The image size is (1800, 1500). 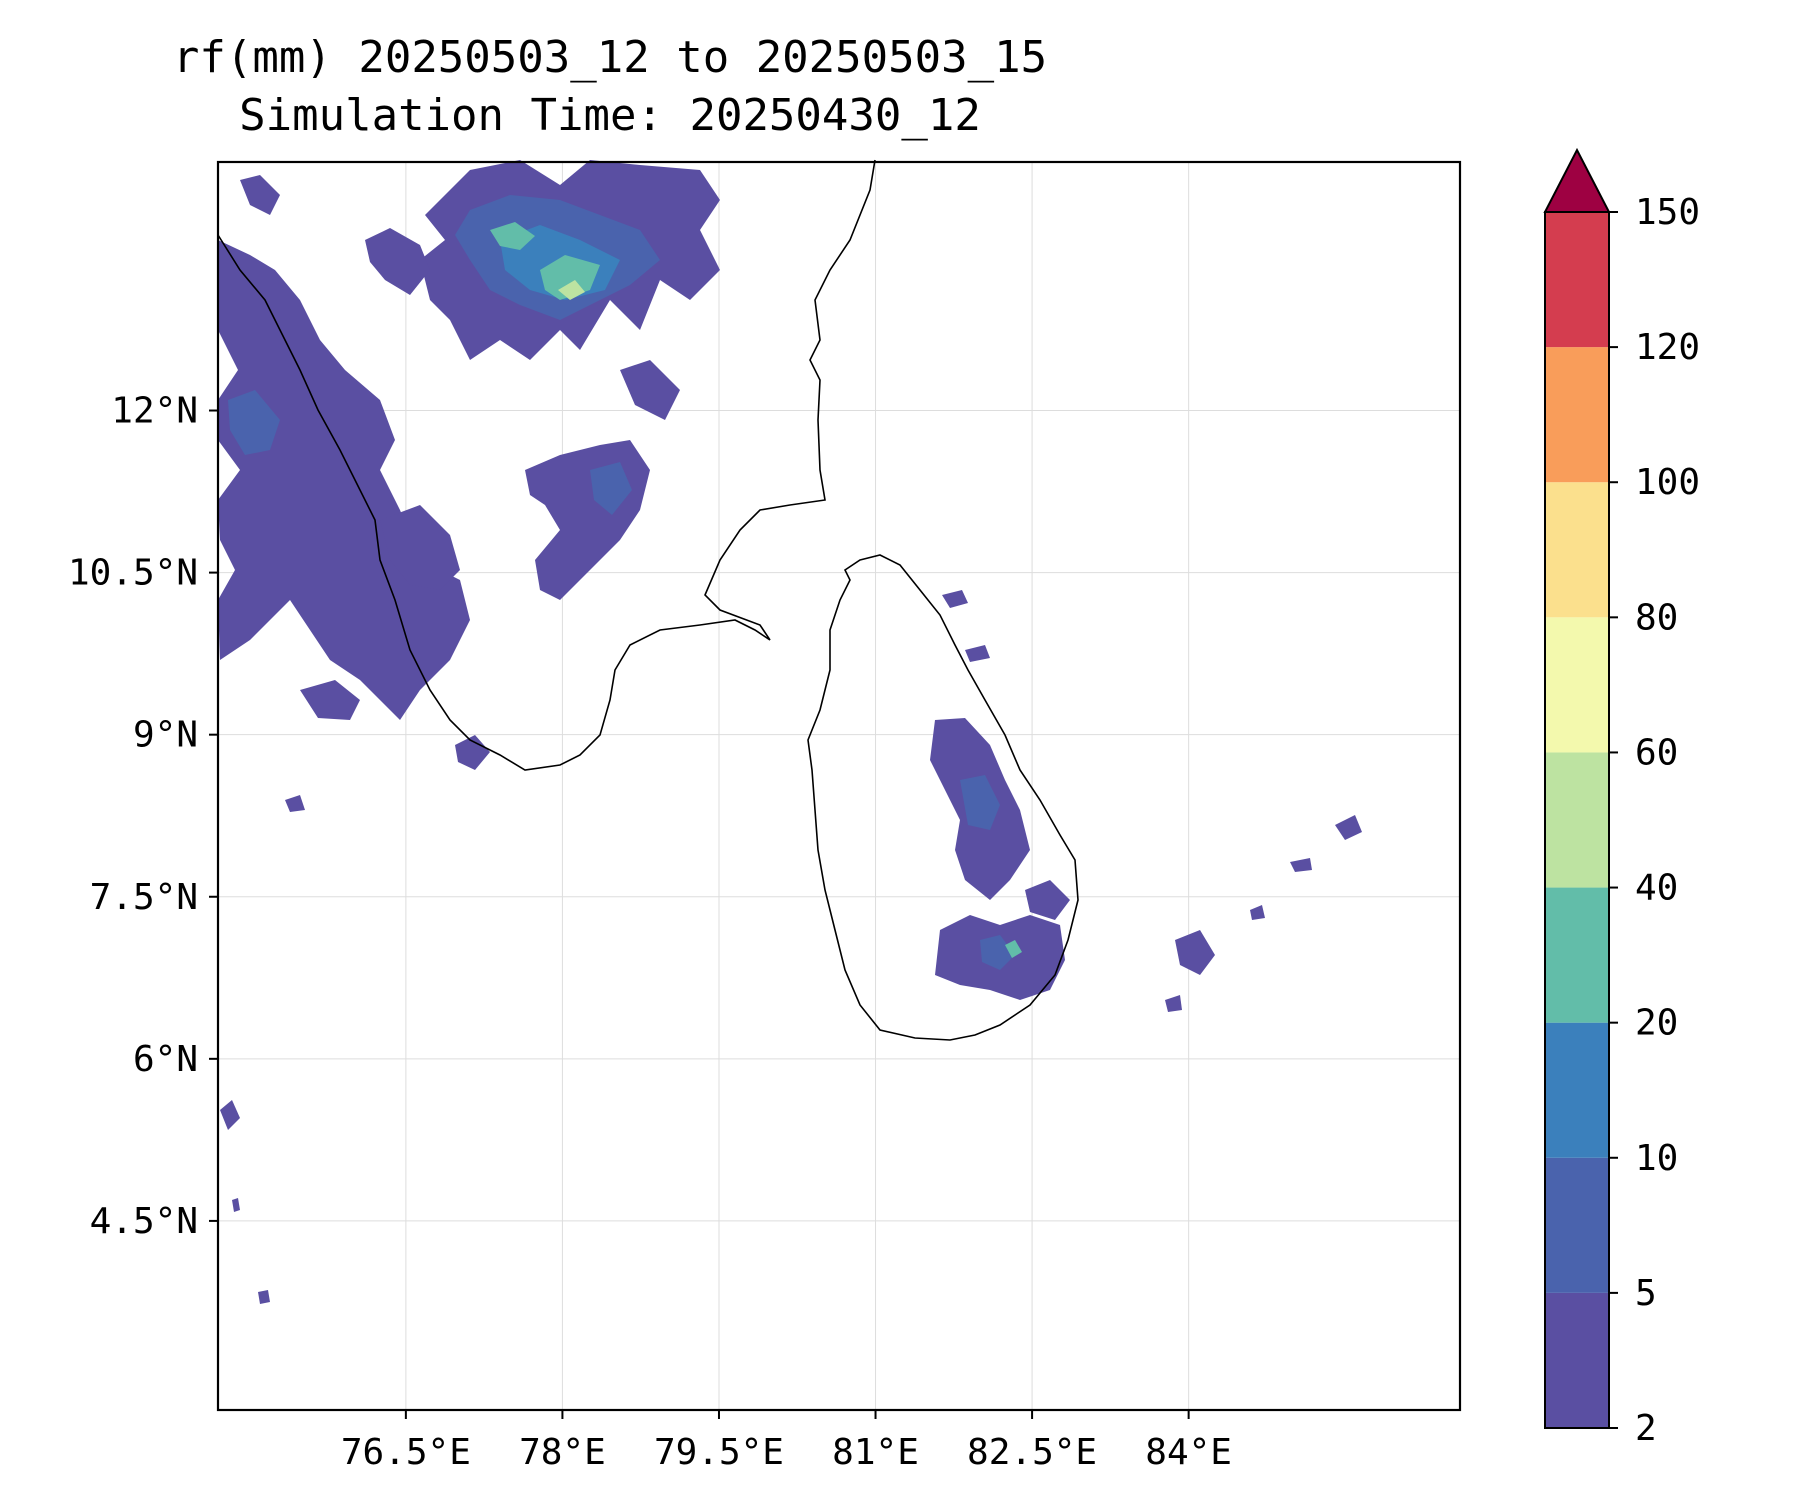 What do you see at coordinates (610, 115) in the screenshot?
I see `plot-title-line2: Simulation Time: 20250430_12` at bounding box center [610, 115].